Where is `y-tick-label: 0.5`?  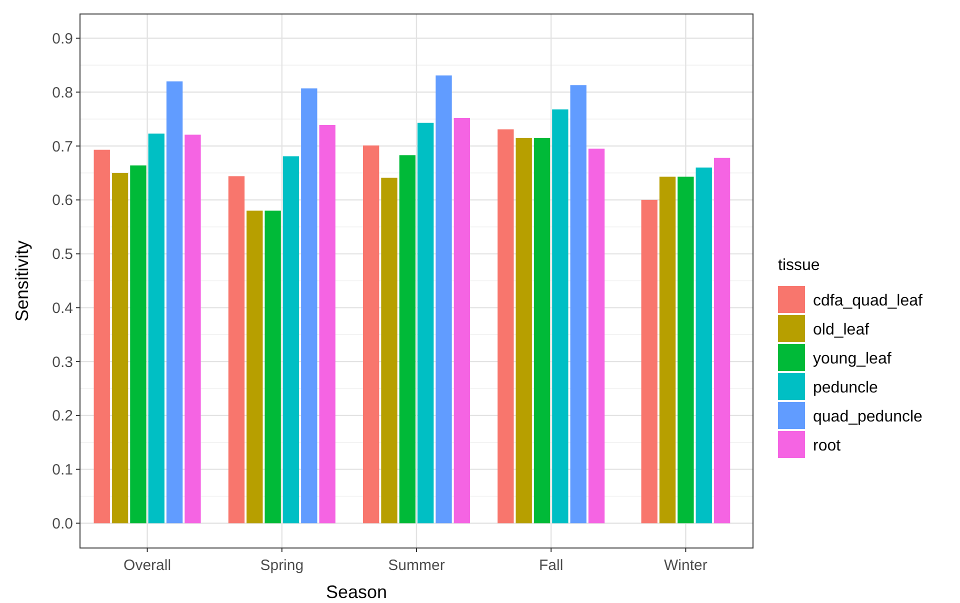 y-tick-label: 0.5 is located at coordinates (62, 255).